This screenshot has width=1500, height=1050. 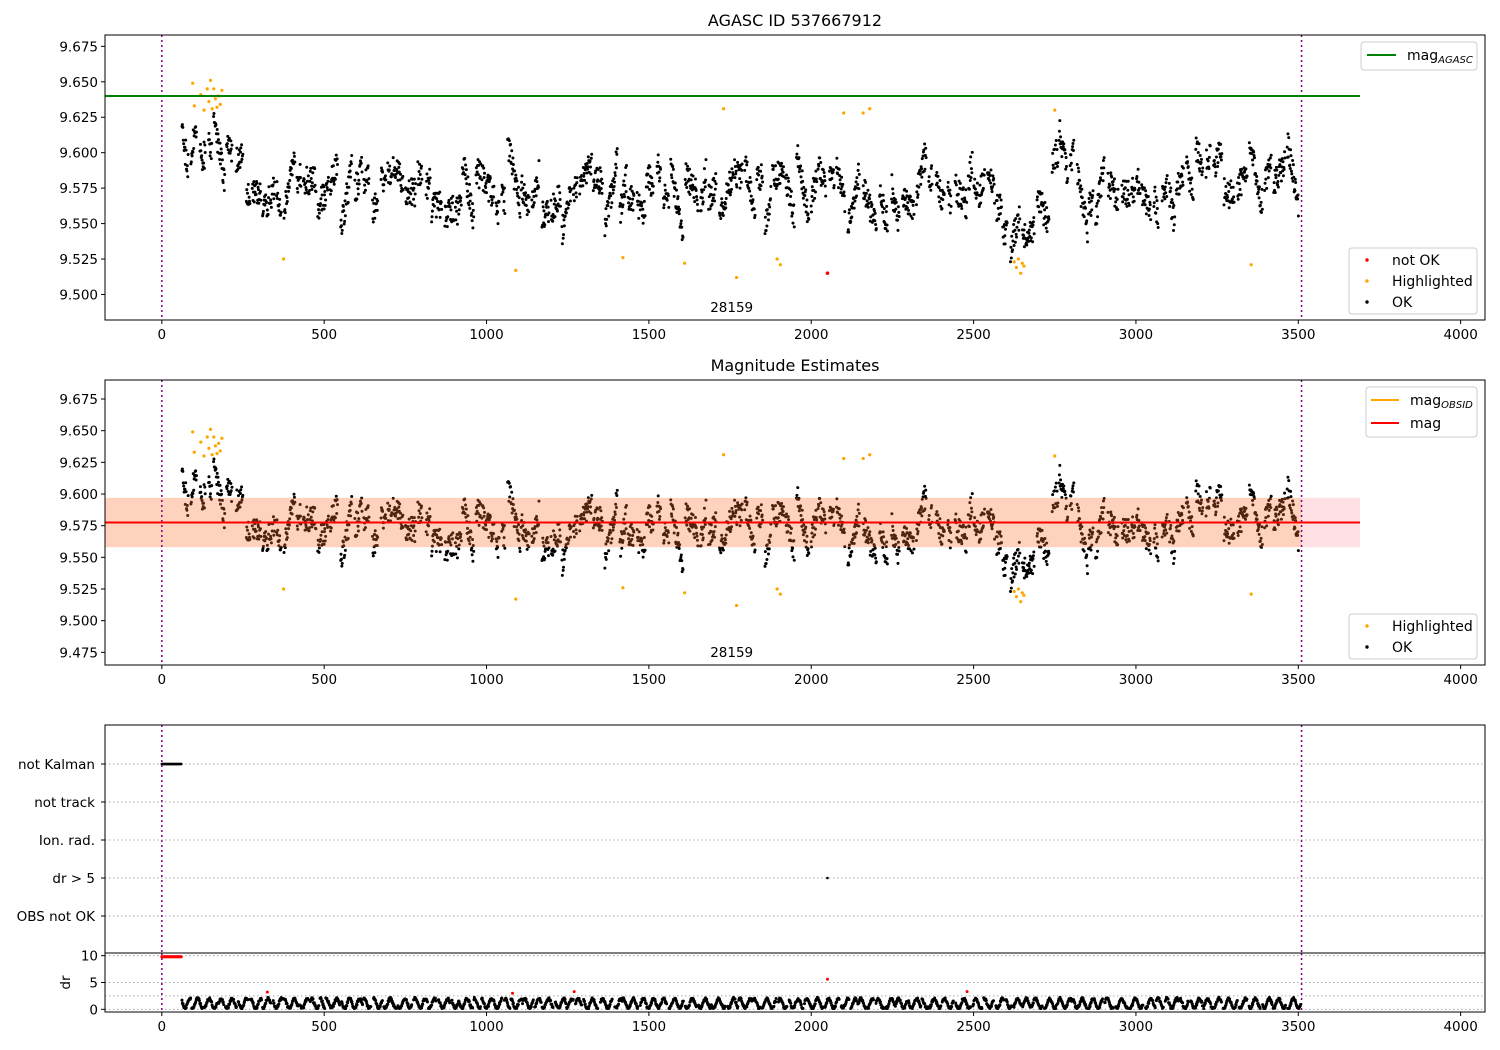 I want to click on panel-agasc, so click(x=740, y=179).